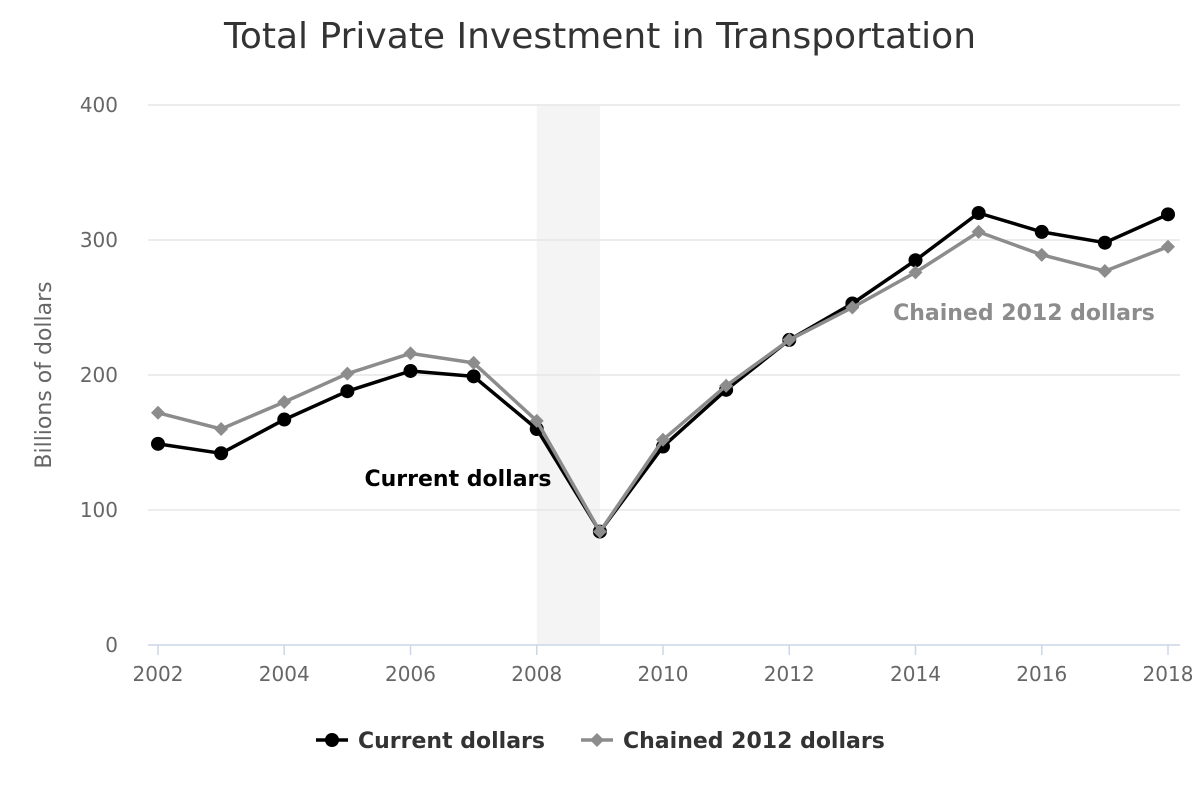 This screenshot has width=1200, height=800. Describe the element at coordinates (789, 674) in the screenshot. I see `x-tick-label: 2012` at that location.